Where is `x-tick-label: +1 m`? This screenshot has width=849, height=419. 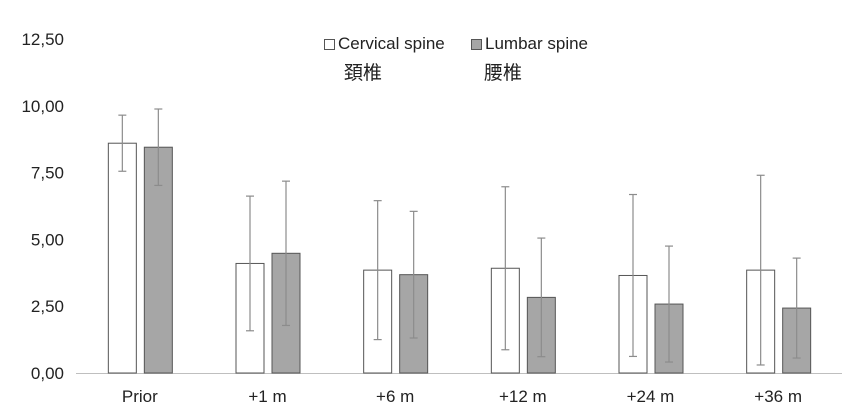 x-tick-label: +1 m is located at coordinates (267, 396).